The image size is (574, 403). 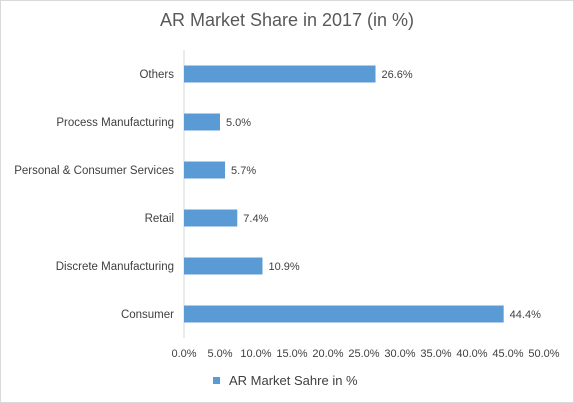 What do you see at coordinates (435, 354) in the screenshot?
I see `x-tick-label: 35.0%` at bounding box center [435, 354].